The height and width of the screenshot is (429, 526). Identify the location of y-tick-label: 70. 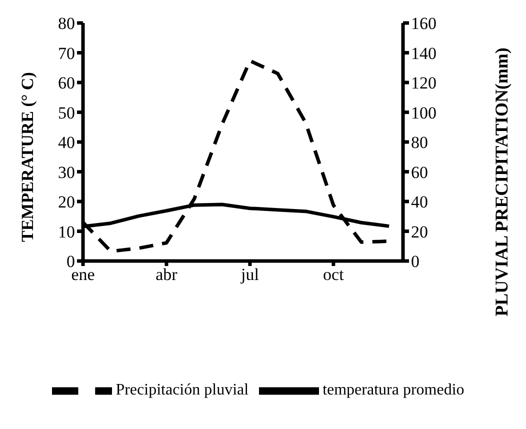
(66, 53).